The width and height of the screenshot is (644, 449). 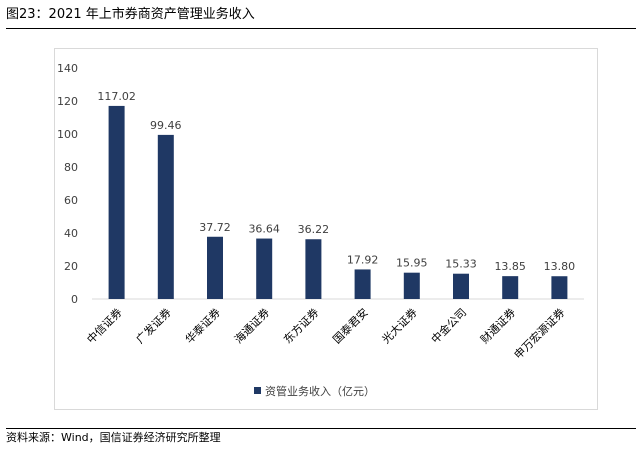 I want to click on legend-label: 资管业务收入（亿元）, so click(x=320, y=391).